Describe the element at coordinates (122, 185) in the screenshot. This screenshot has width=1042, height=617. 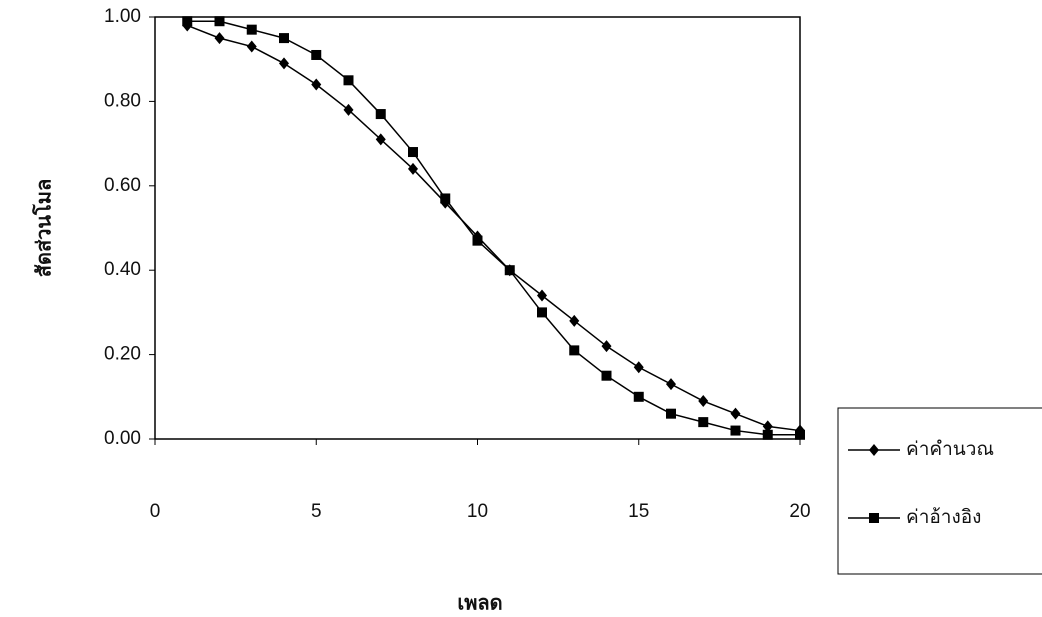
I see `y-tick-label: 0.60` at that location.